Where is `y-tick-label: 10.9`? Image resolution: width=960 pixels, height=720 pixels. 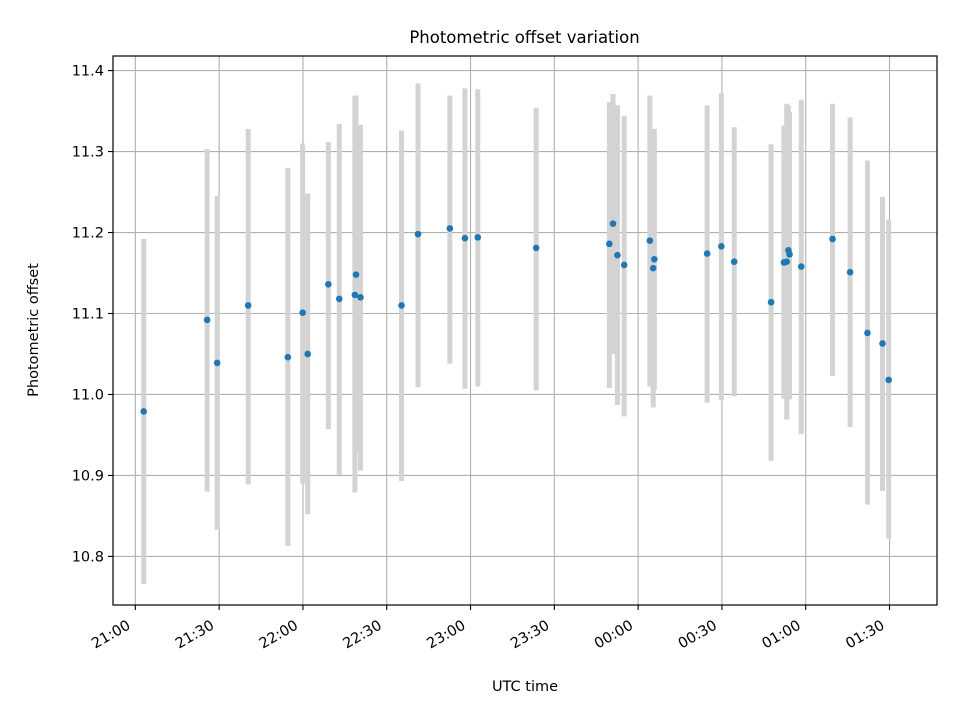 y-tick-label: 10.9 is located at coordinates (88, 476).